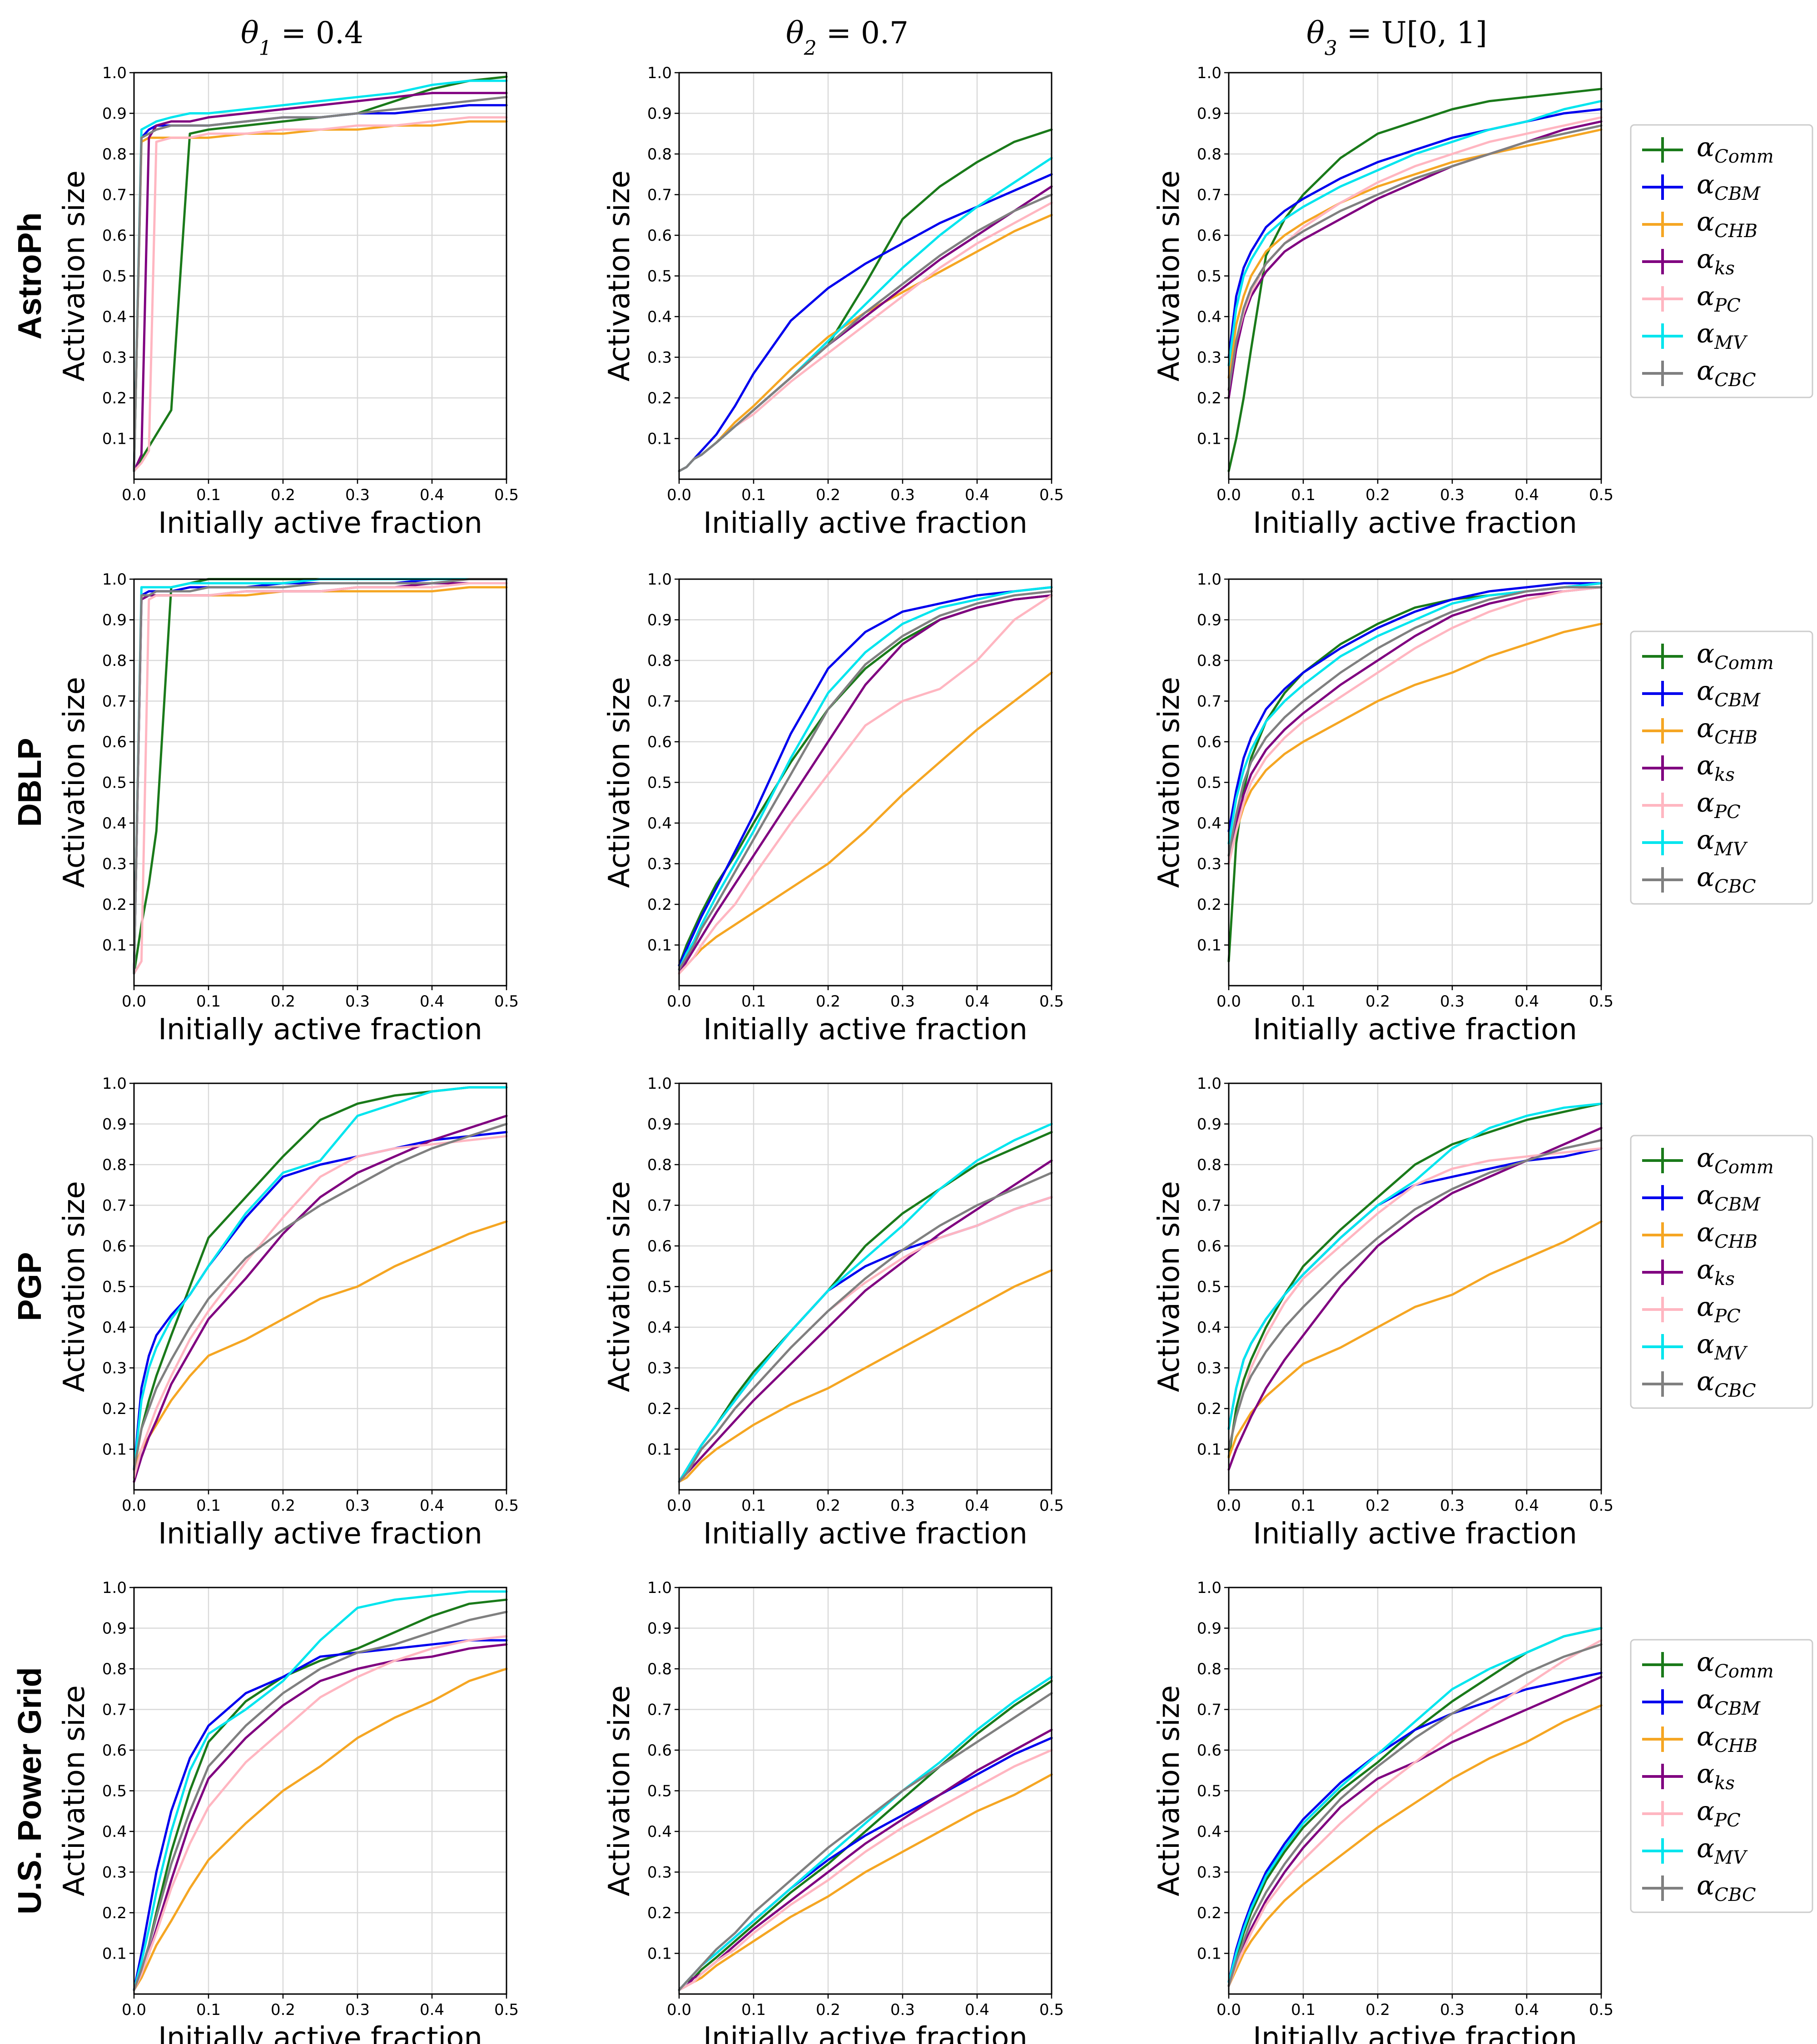 This screenshot has width=1817, height=2044. Describe the element at coordinates (30, 783) in the screenshot. I see `row-label-2: DBLP` at that location.